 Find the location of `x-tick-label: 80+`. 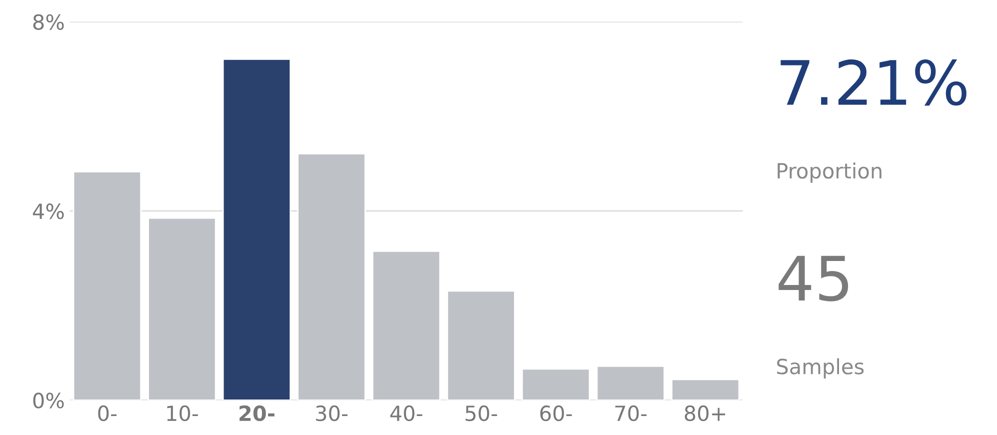

x-tick-label: 80+ is located at coordinates (705, 413).